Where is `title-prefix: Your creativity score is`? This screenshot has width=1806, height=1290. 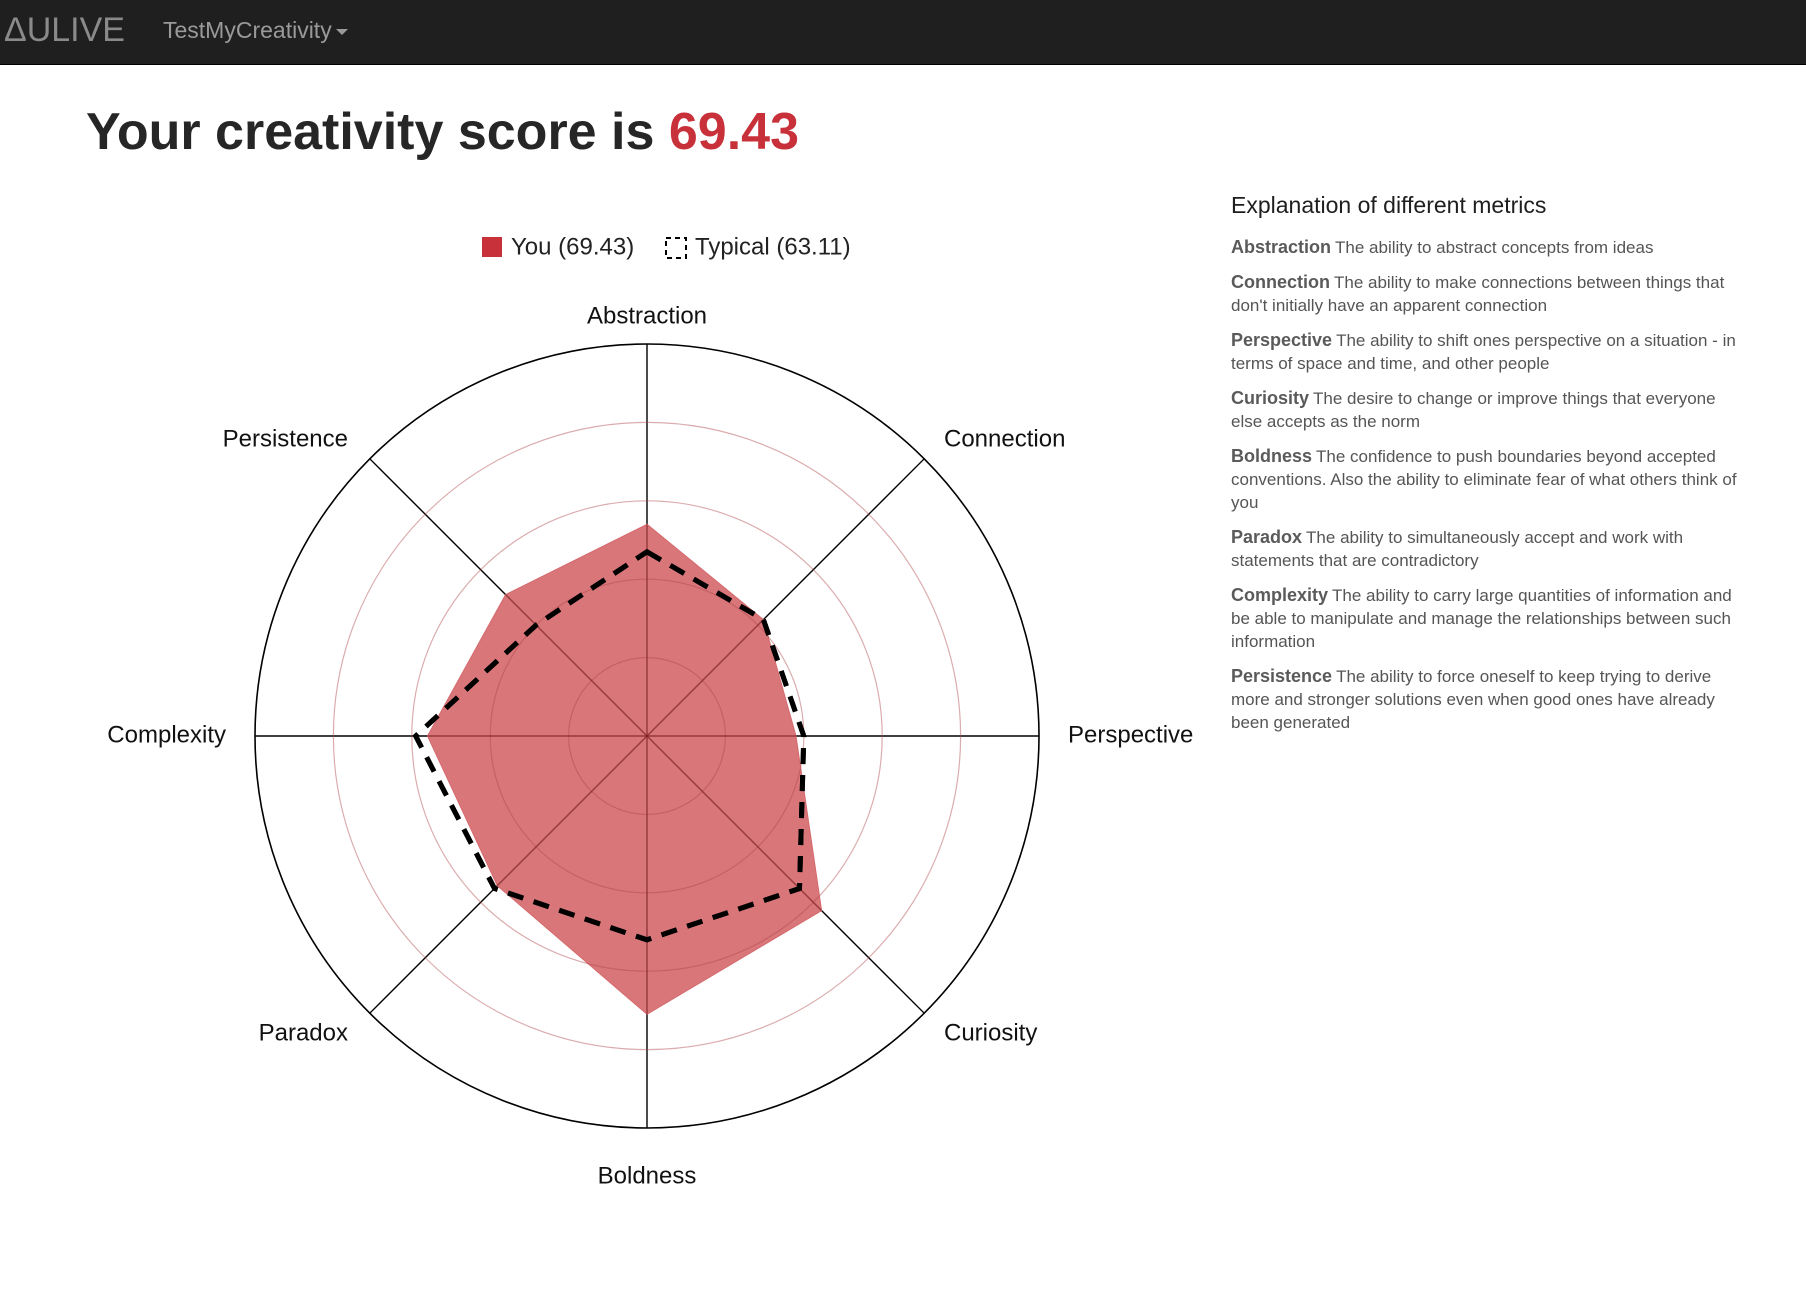
title-prefix: Your creativity score is is located at coordinates (377, 132).